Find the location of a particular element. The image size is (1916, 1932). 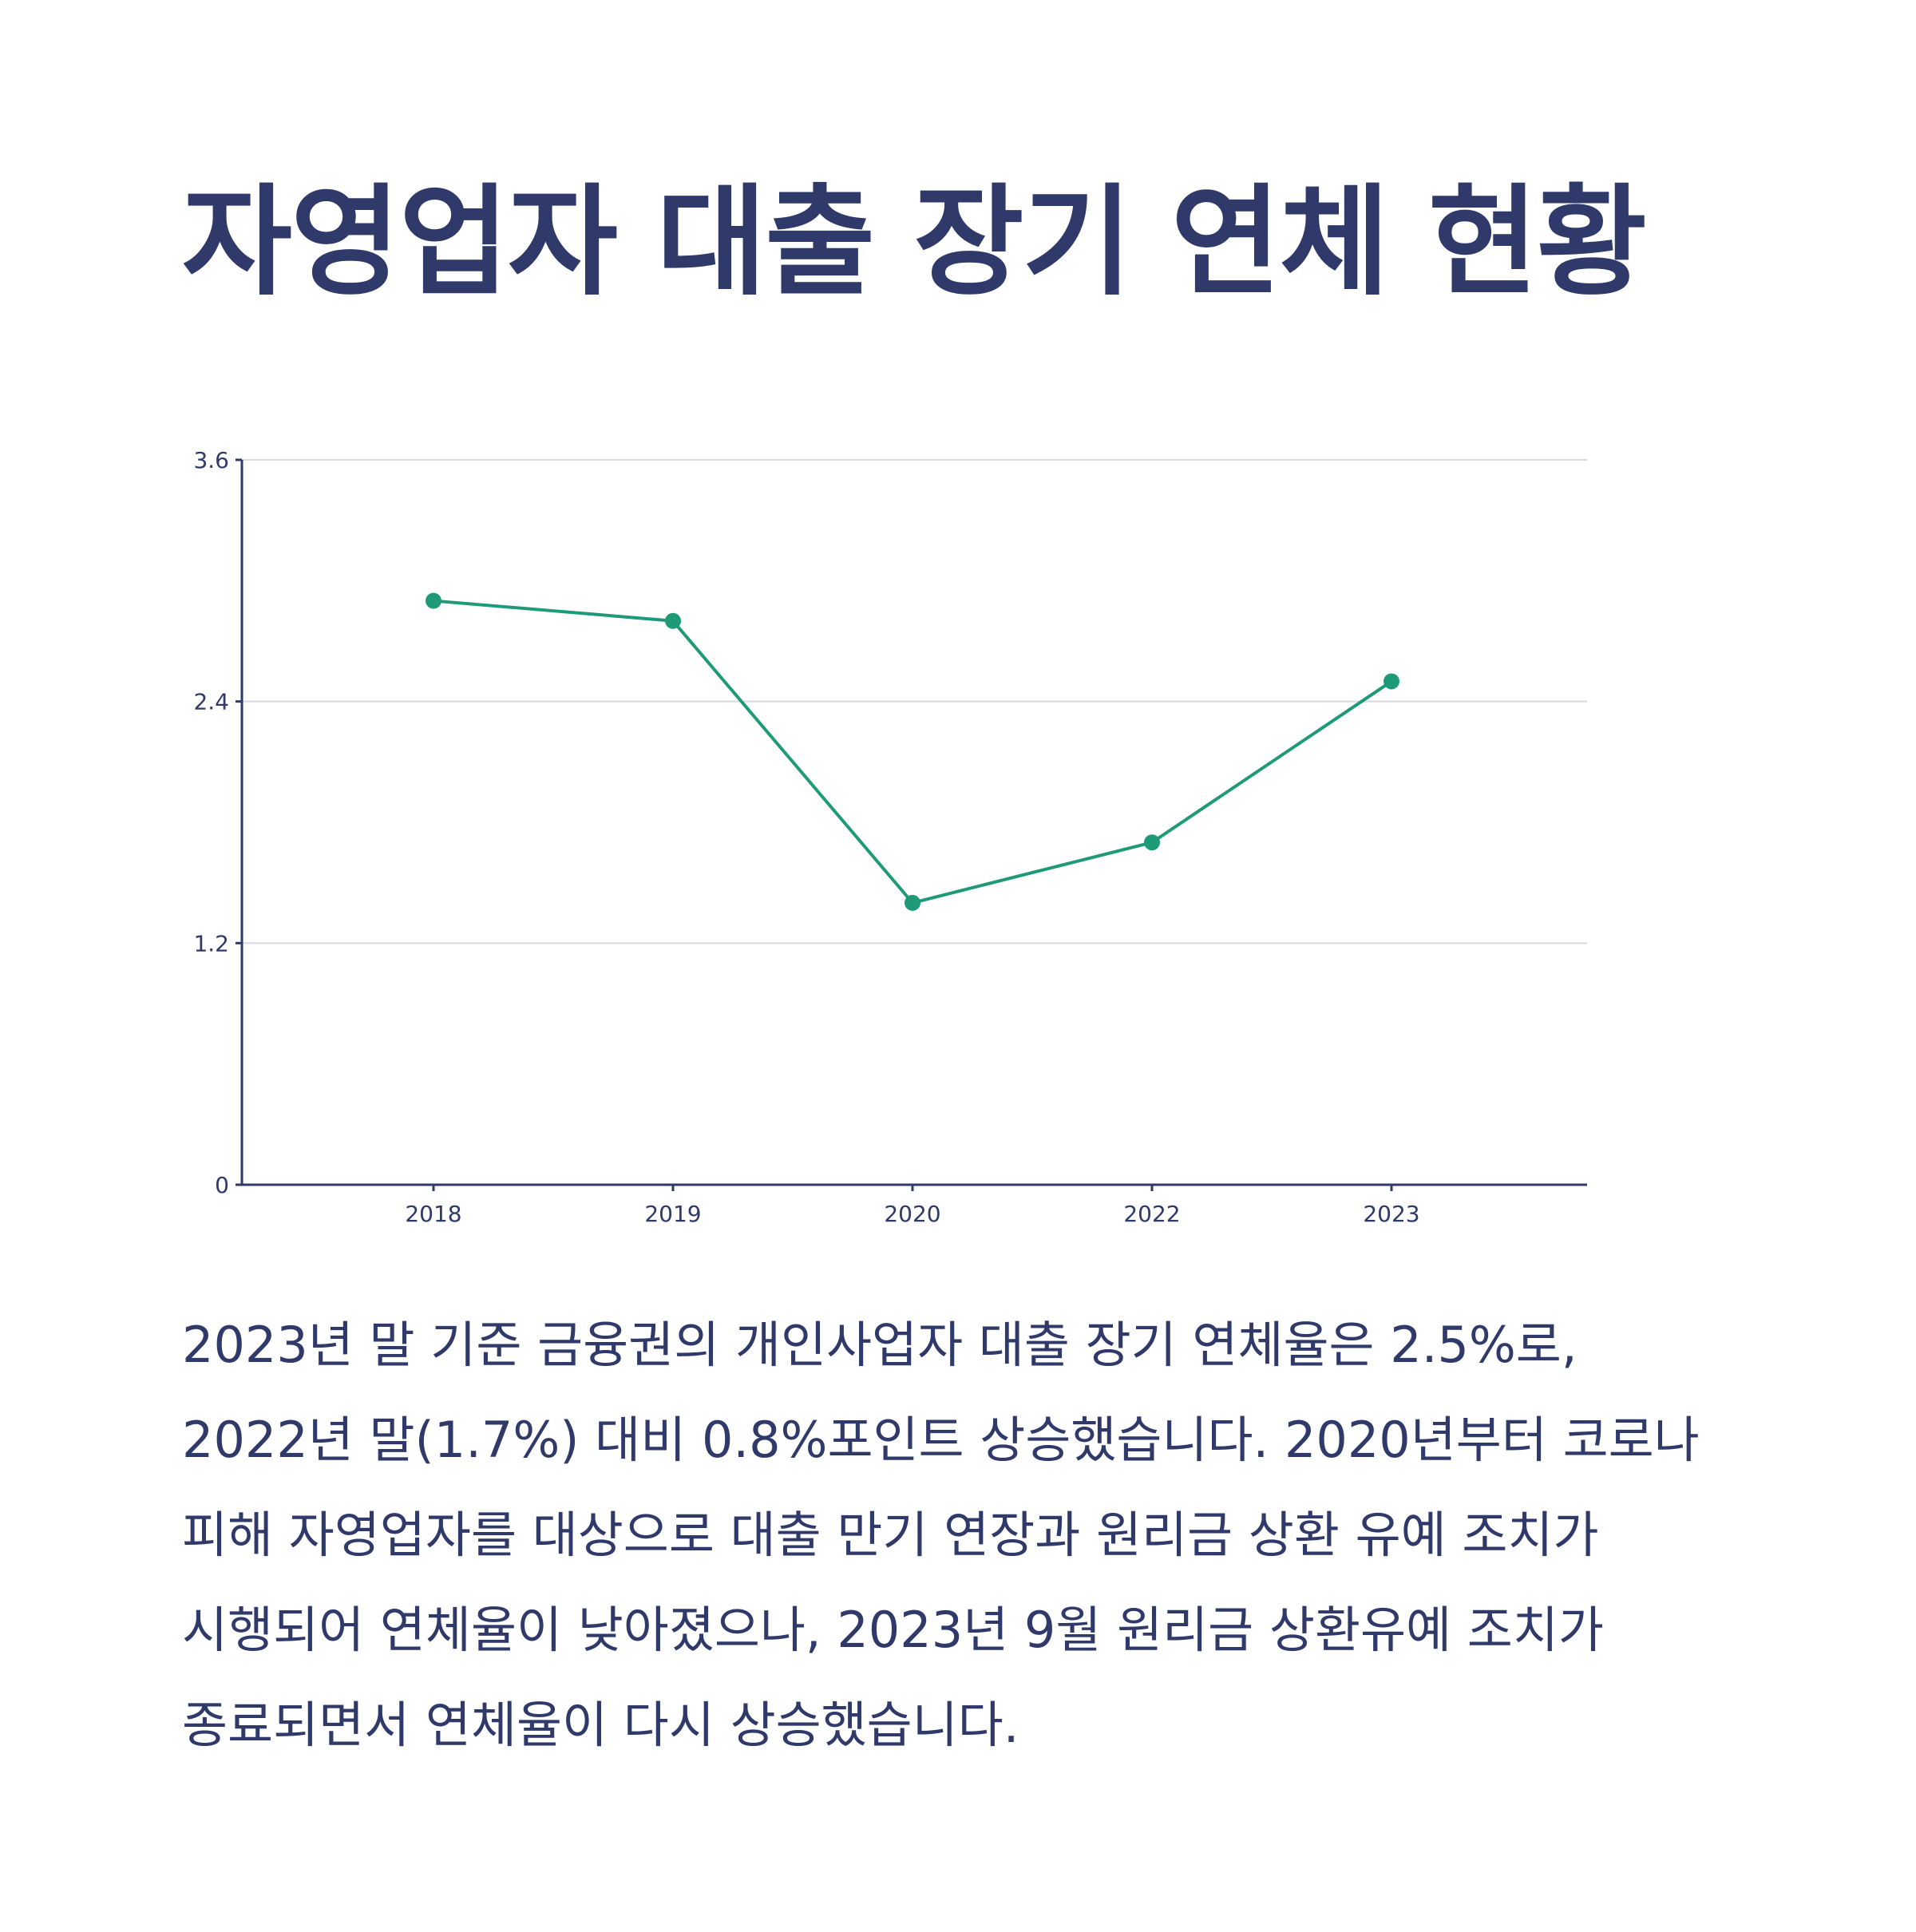

y-tick-label: 2.4 is located at coordinates (211, 702).